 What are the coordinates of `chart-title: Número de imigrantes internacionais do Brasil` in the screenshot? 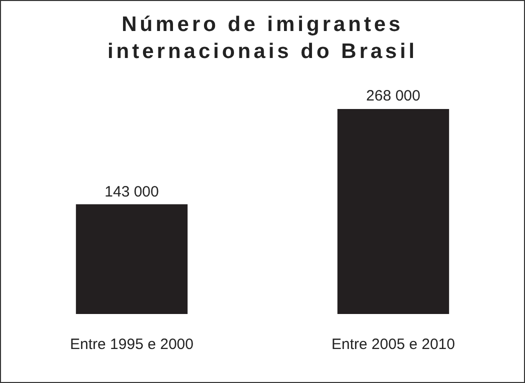 It's located at (262, 38).